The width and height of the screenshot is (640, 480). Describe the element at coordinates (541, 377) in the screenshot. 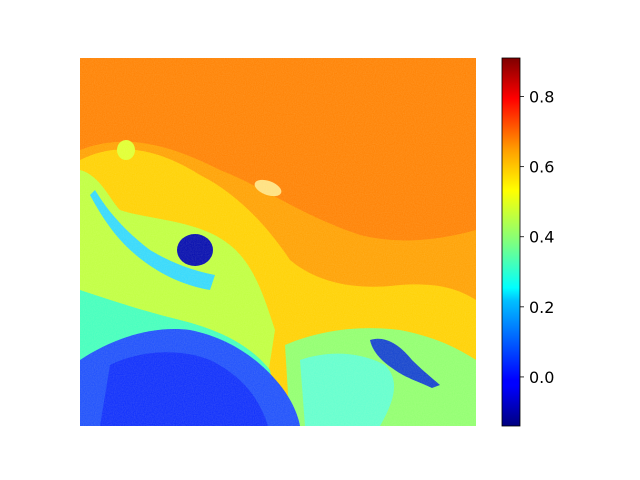

I see `colorbar-tick-label: 0.0` at that location.